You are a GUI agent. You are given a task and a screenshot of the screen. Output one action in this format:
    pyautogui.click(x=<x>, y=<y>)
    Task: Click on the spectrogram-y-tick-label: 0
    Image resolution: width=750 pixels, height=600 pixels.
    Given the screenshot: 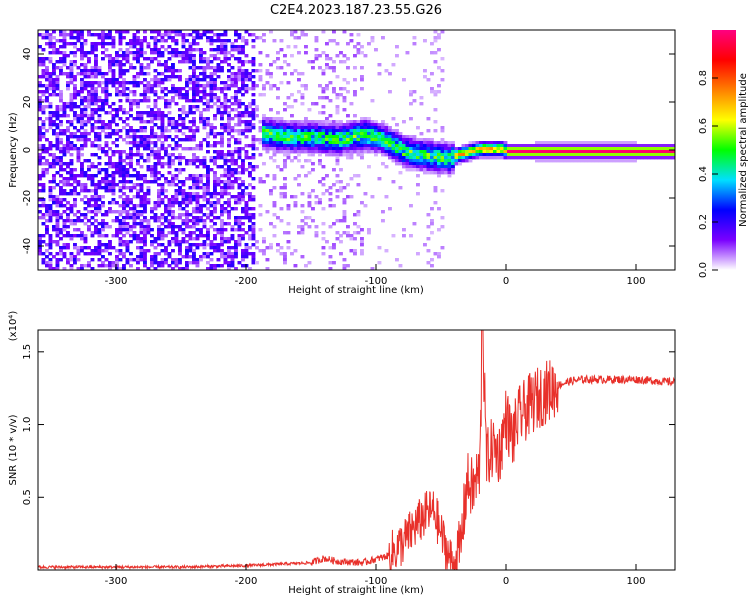 What is the action you would take?
    pyautogui.click(x=27, y=150)
    